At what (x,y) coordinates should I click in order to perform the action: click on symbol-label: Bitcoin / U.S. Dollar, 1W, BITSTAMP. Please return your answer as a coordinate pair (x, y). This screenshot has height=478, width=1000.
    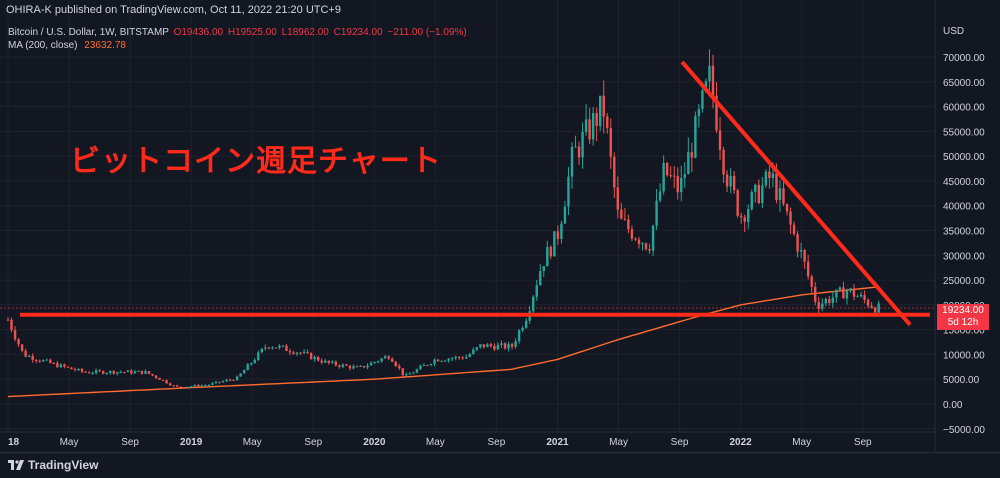
    Looking at the image, I should click on (88, 32).